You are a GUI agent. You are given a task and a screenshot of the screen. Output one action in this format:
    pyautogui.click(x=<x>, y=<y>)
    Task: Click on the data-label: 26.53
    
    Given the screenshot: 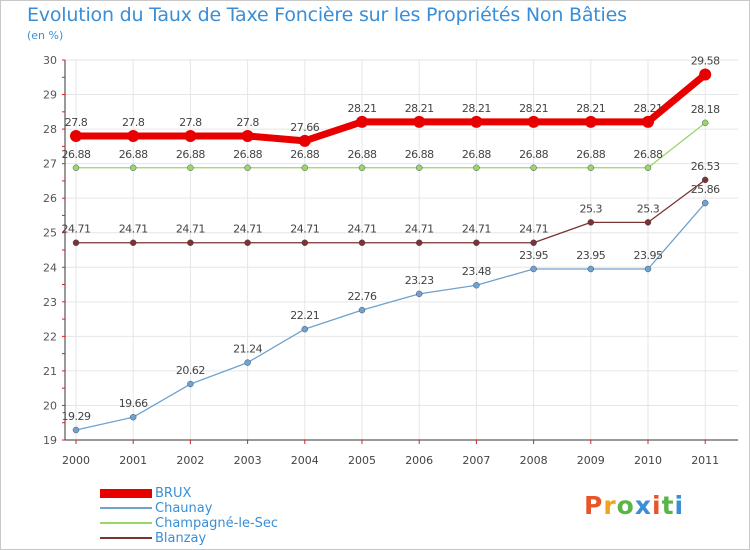 What is the action you would take?
    pyautogui.click(x=705, y=166)
    